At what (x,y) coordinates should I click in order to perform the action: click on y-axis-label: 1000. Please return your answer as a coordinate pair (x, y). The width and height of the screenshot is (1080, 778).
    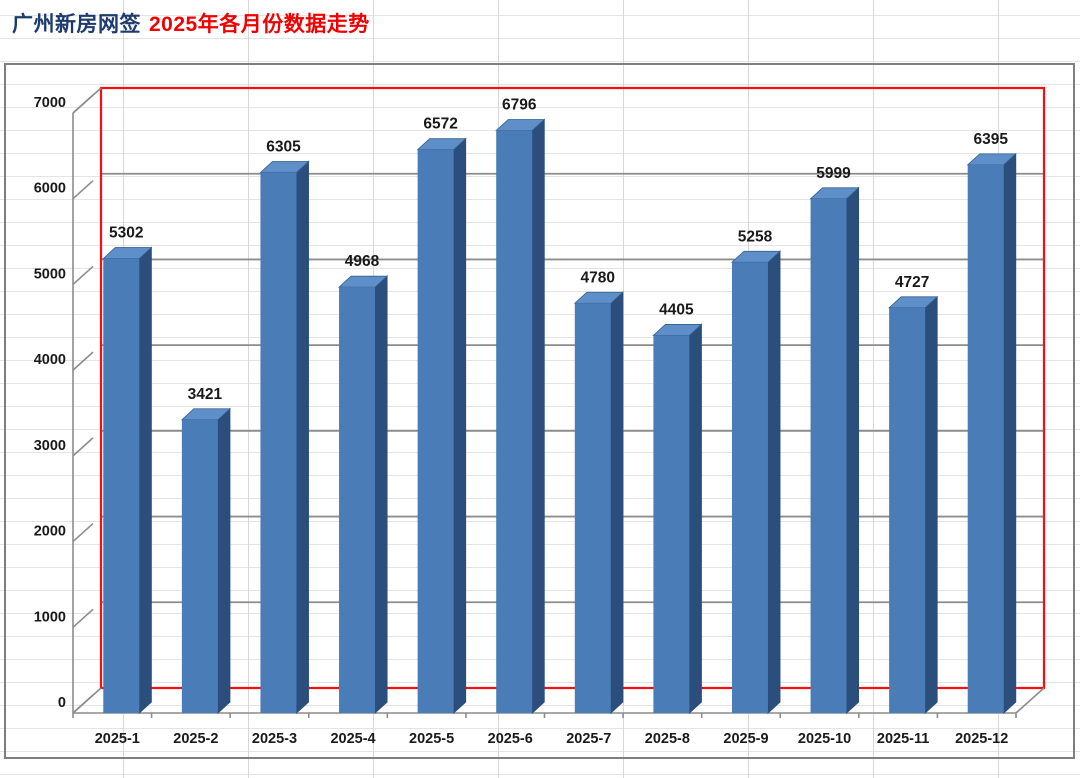
    Looking at the image, I should click on (50, 617).